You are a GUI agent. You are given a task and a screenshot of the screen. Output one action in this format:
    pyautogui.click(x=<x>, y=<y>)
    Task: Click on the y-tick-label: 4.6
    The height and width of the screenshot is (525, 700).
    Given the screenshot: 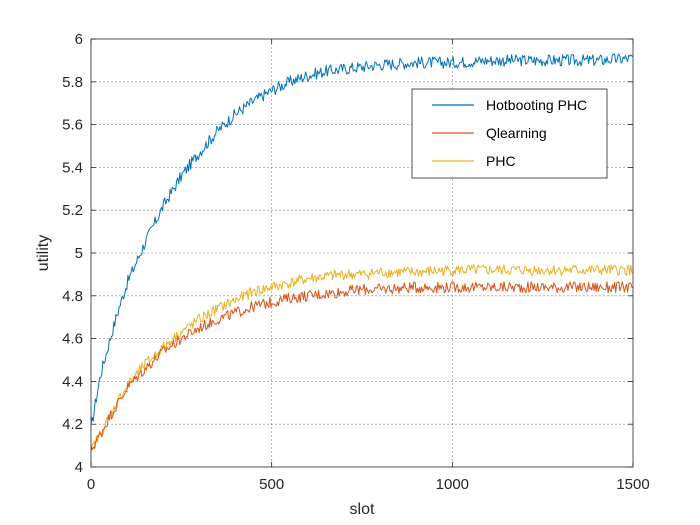 What is the action you would take?
    pyautogui.click(x=72, y=339)
    